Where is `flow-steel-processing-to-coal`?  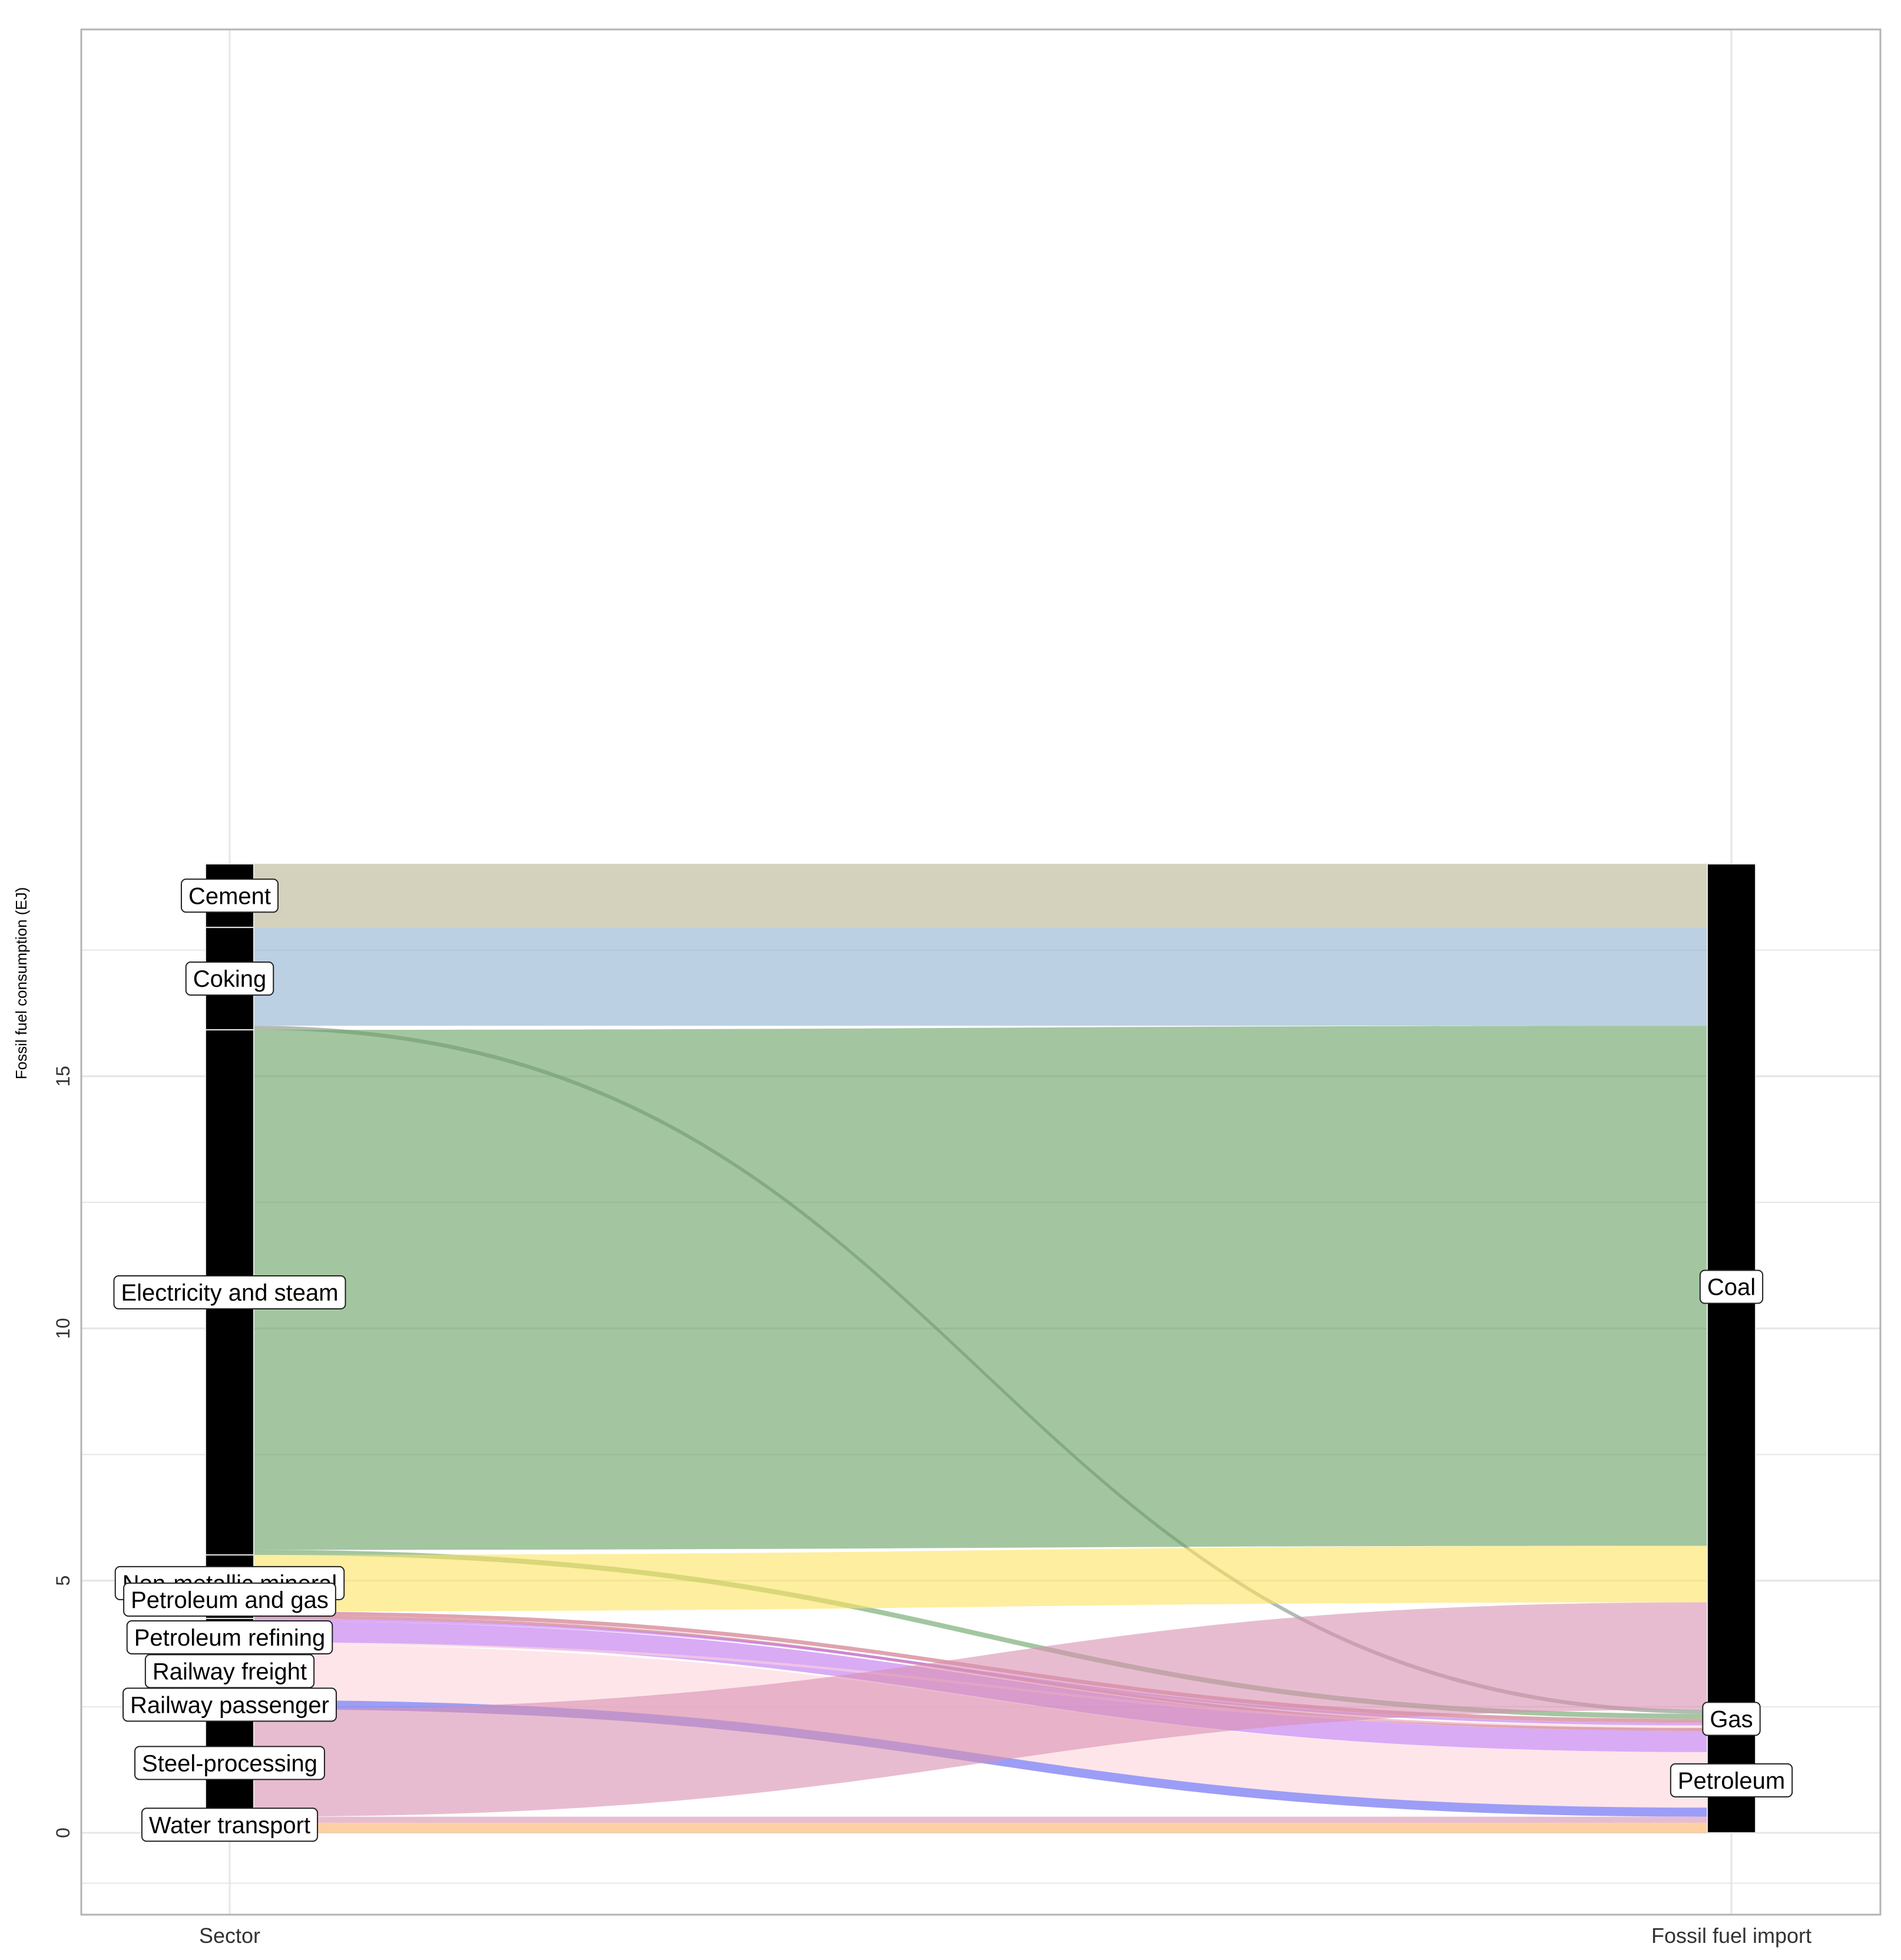
flow-steel-processing-to-coal is located at coordinates (980, 1709).